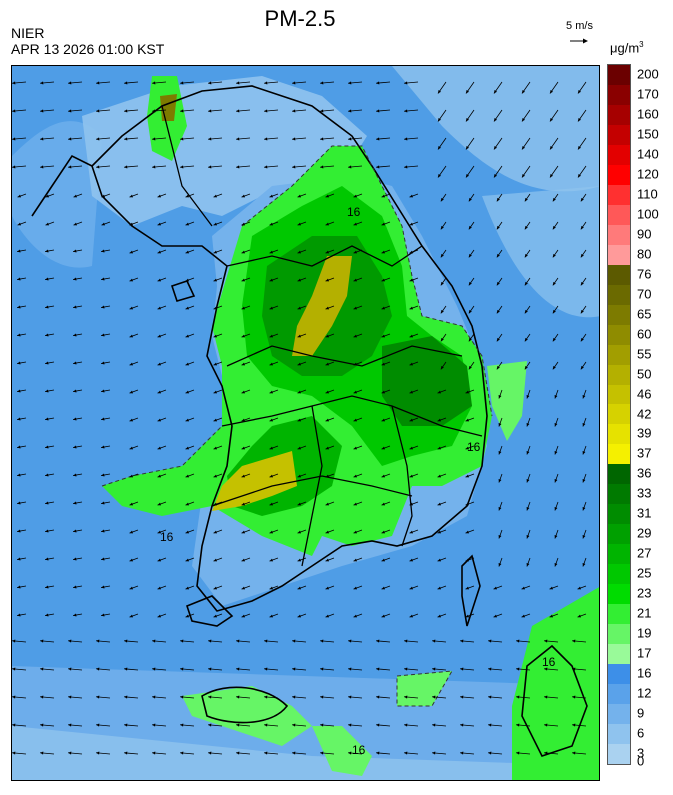 Image resolution: width=673 pixels, height=795 pixels. I want to click on colorbar-tick-label: 42, so click(644, 413).